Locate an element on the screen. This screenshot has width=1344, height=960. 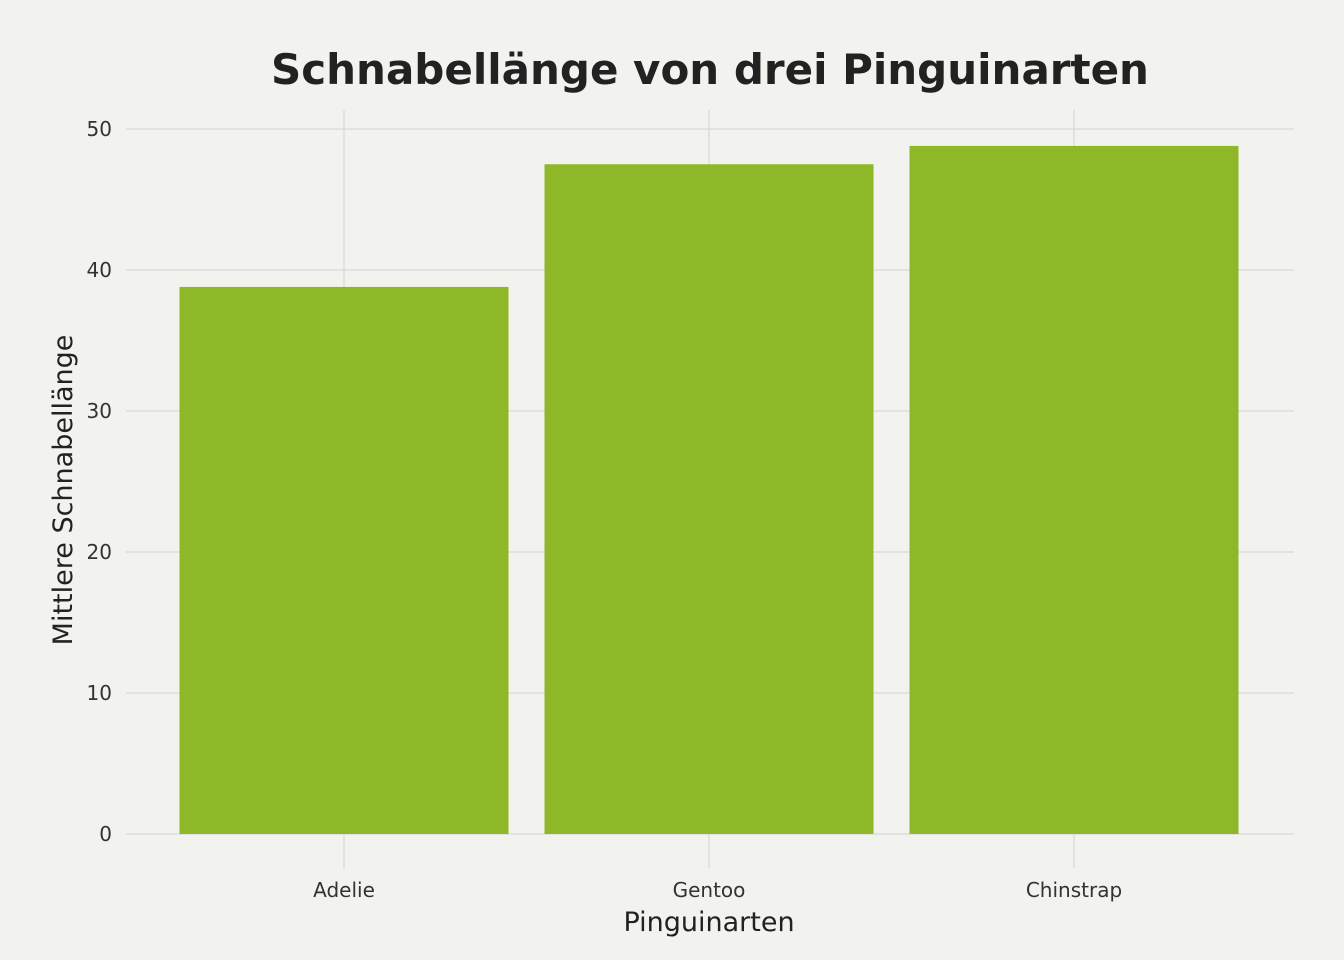
x-tick-label: Chinstrap is located at coordinates (1074, 890).